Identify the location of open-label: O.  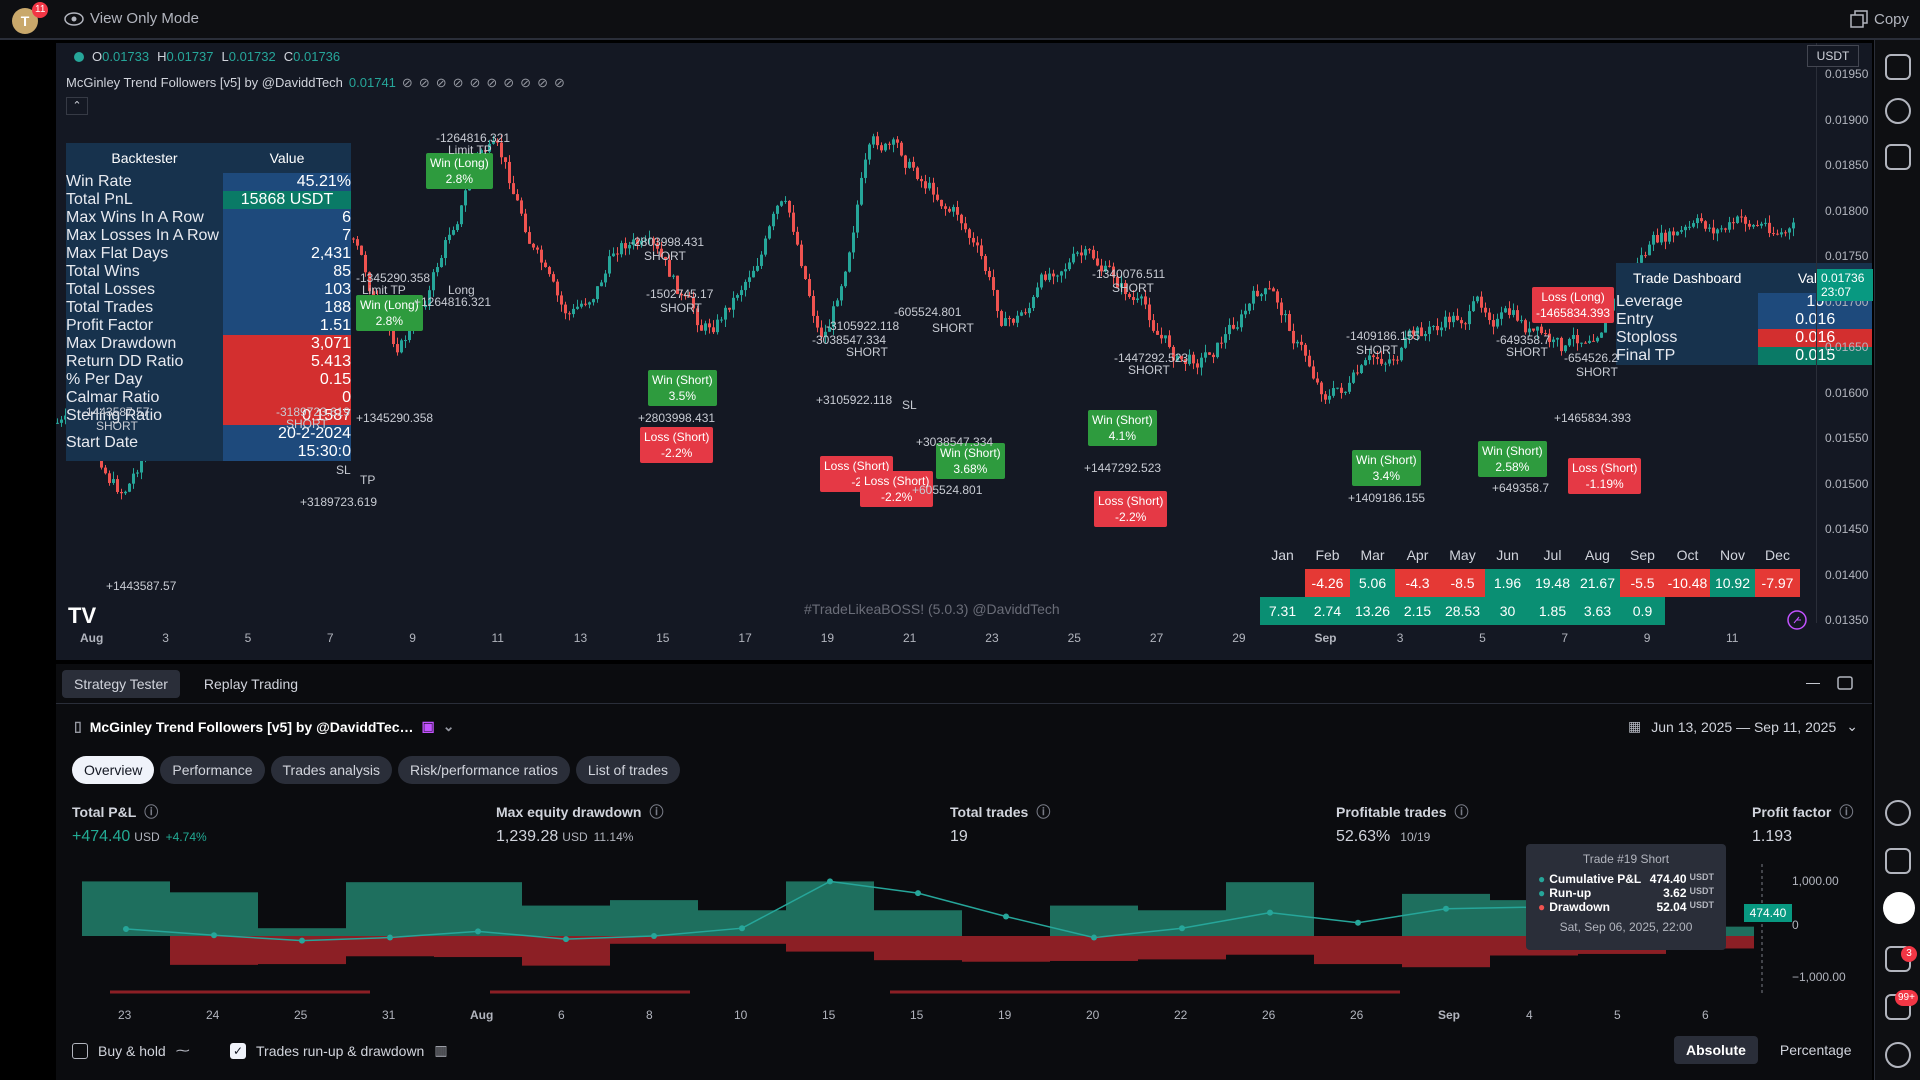
(97, 56).